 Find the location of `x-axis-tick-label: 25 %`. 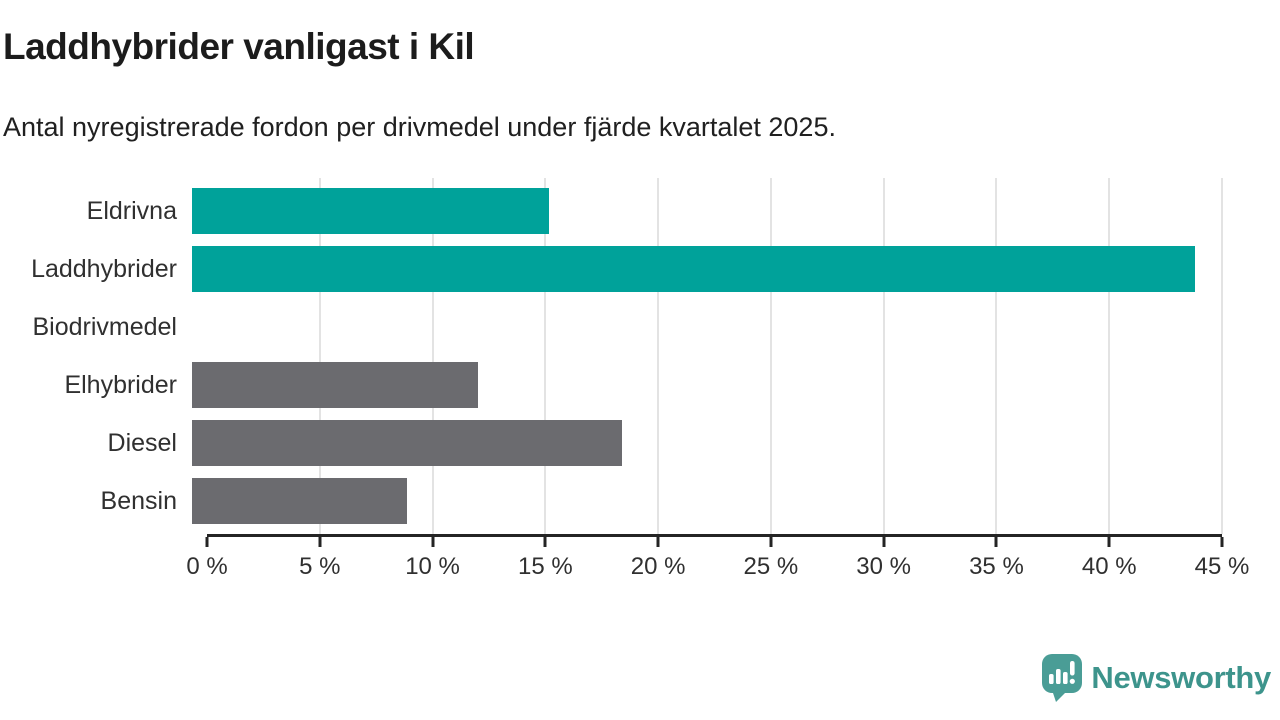

x-axis-tick-label: 25 % is located at coordinates (771, 566).